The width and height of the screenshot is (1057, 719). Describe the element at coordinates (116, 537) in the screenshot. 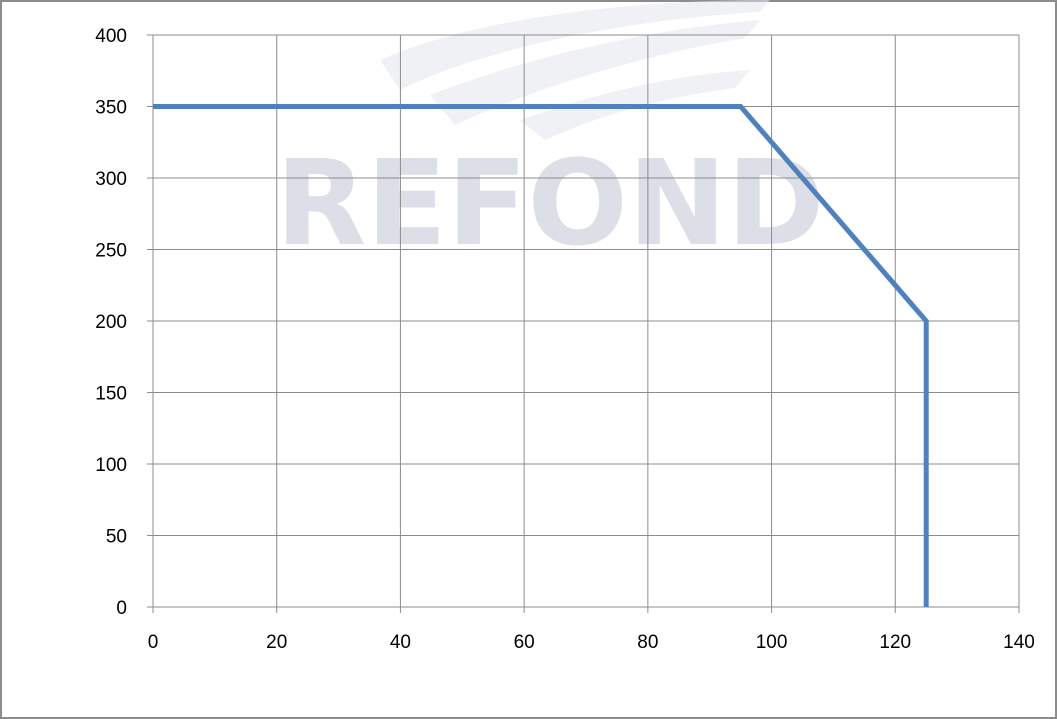

I see `y-tick-label: 50` at that location.